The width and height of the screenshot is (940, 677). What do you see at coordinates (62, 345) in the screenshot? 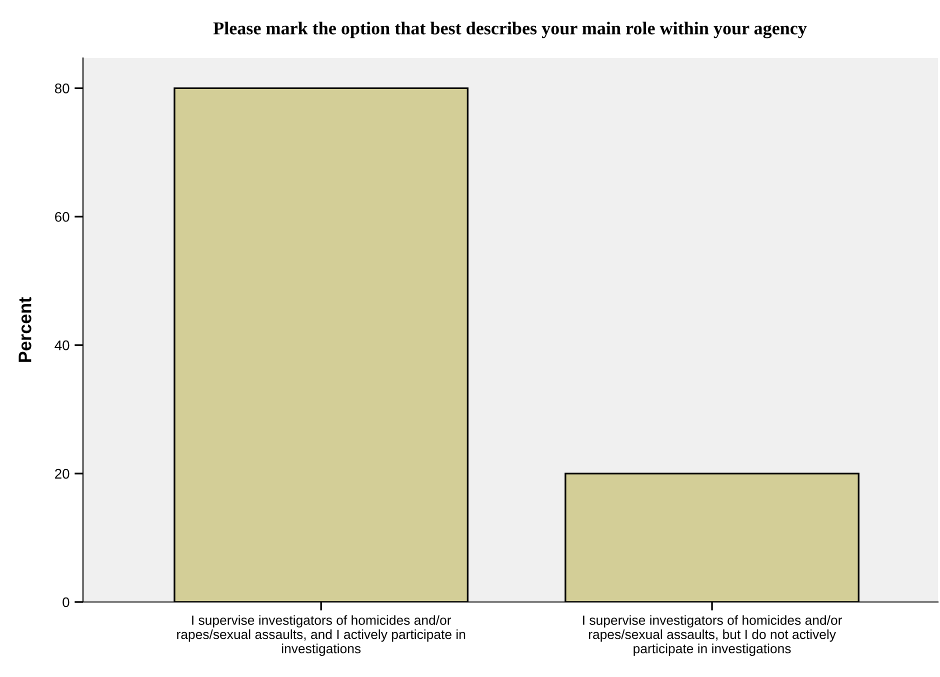
I see `y-tick-label: 40` at bounding box center [62, 345].